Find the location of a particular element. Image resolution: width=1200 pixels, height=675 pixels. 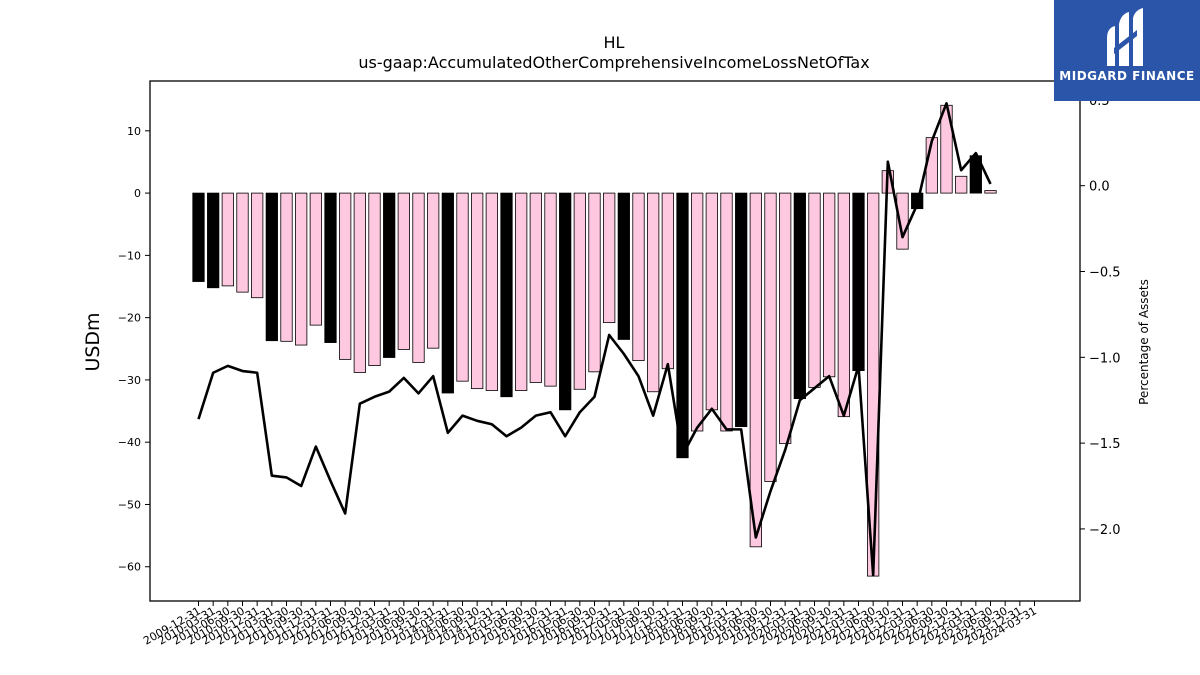

chart-title: HL is located at coordinates (614, 42).